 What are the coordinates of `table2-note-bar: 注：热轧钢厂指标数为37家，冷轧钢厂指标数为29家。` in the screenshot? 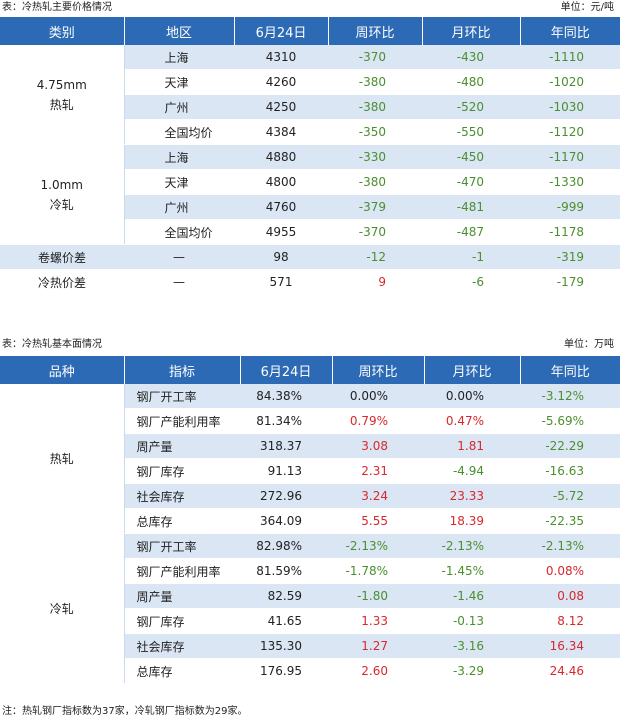 It's located at (310, 712).